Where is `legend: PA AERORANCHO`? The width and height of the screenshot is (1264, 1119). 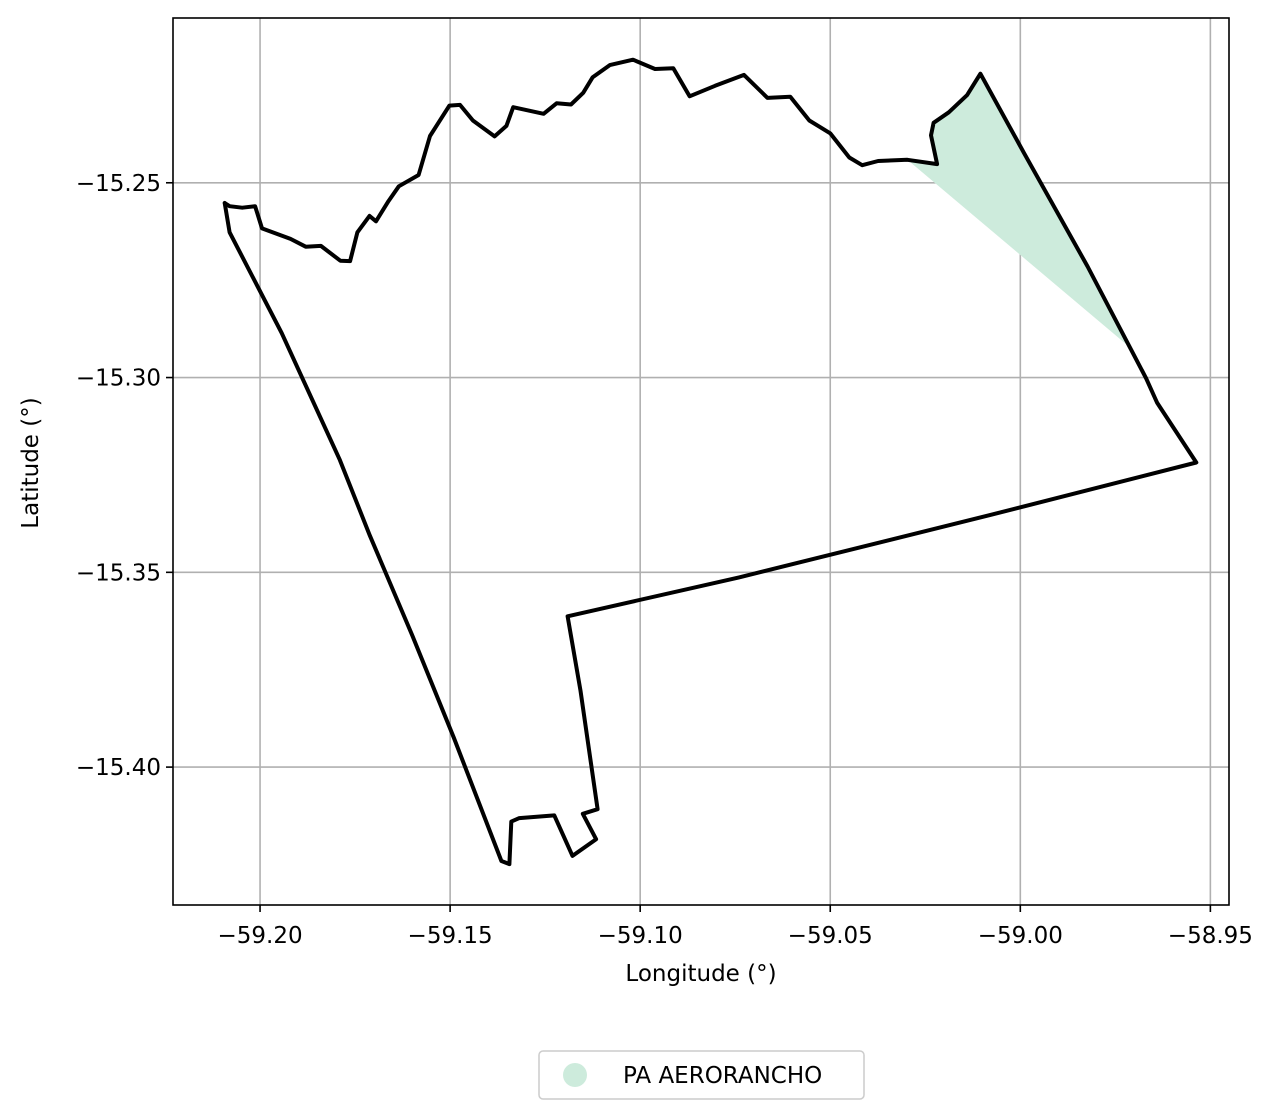
legend: PA AERORANCHO is located at coordinates (701, 1075).